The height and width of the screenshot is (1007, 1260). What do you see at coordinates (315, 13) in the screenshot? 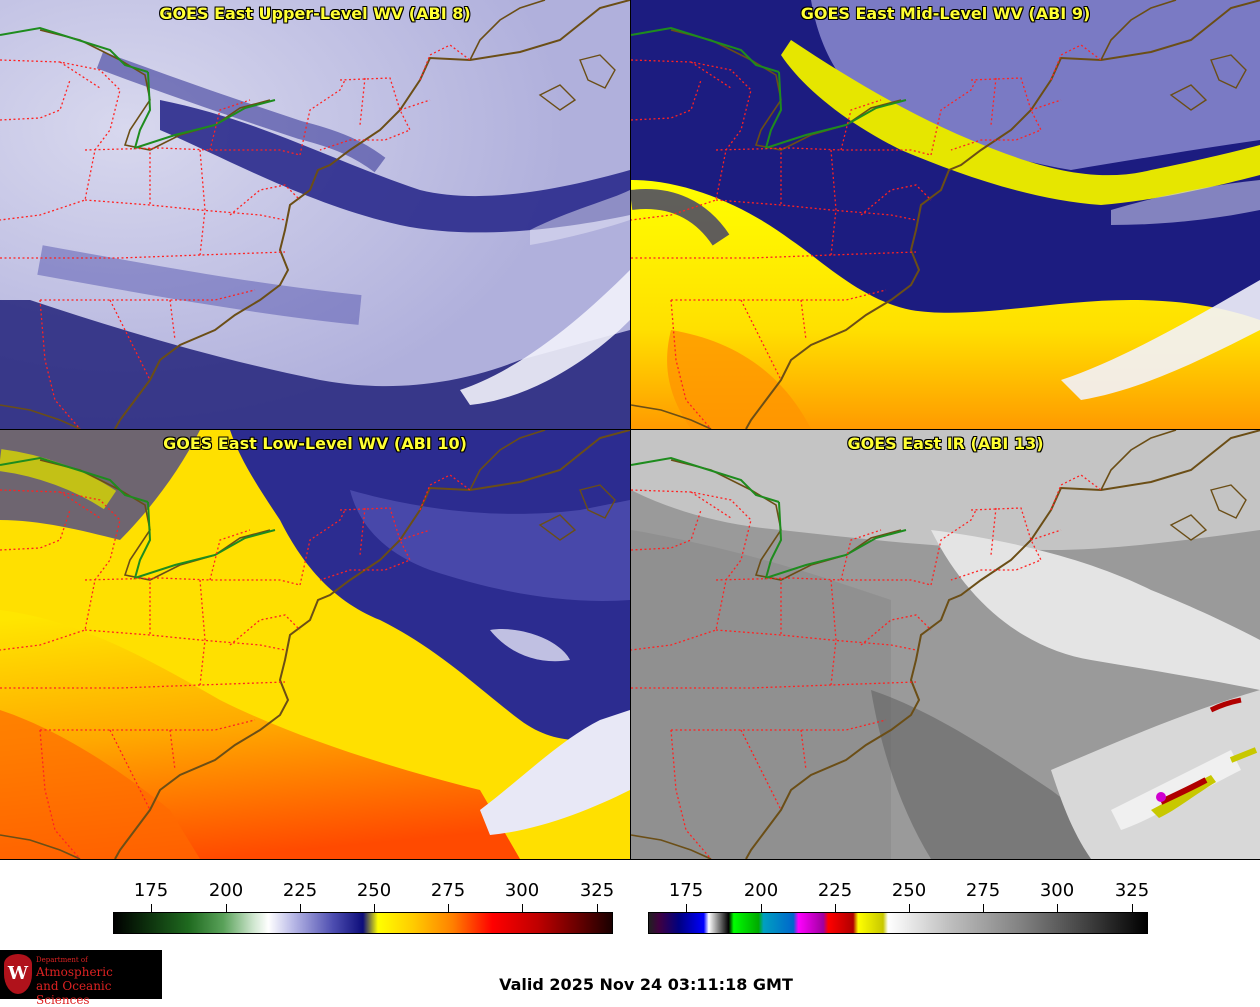
I see `panel-title: GOES East Upper-Level WV (ABI 8)` at bounding box center [315, 13].